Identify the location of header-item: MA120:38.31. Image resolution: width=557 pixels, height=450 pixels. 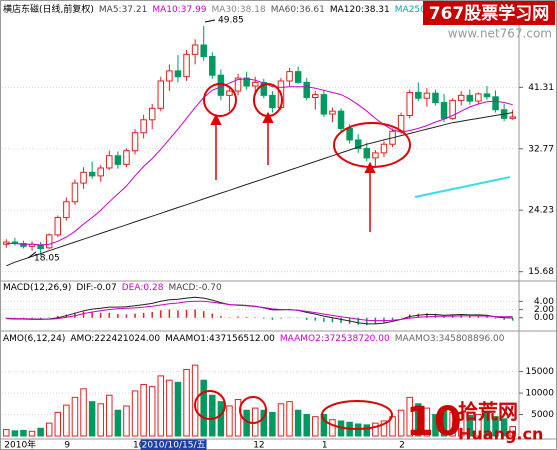
(360, 10).